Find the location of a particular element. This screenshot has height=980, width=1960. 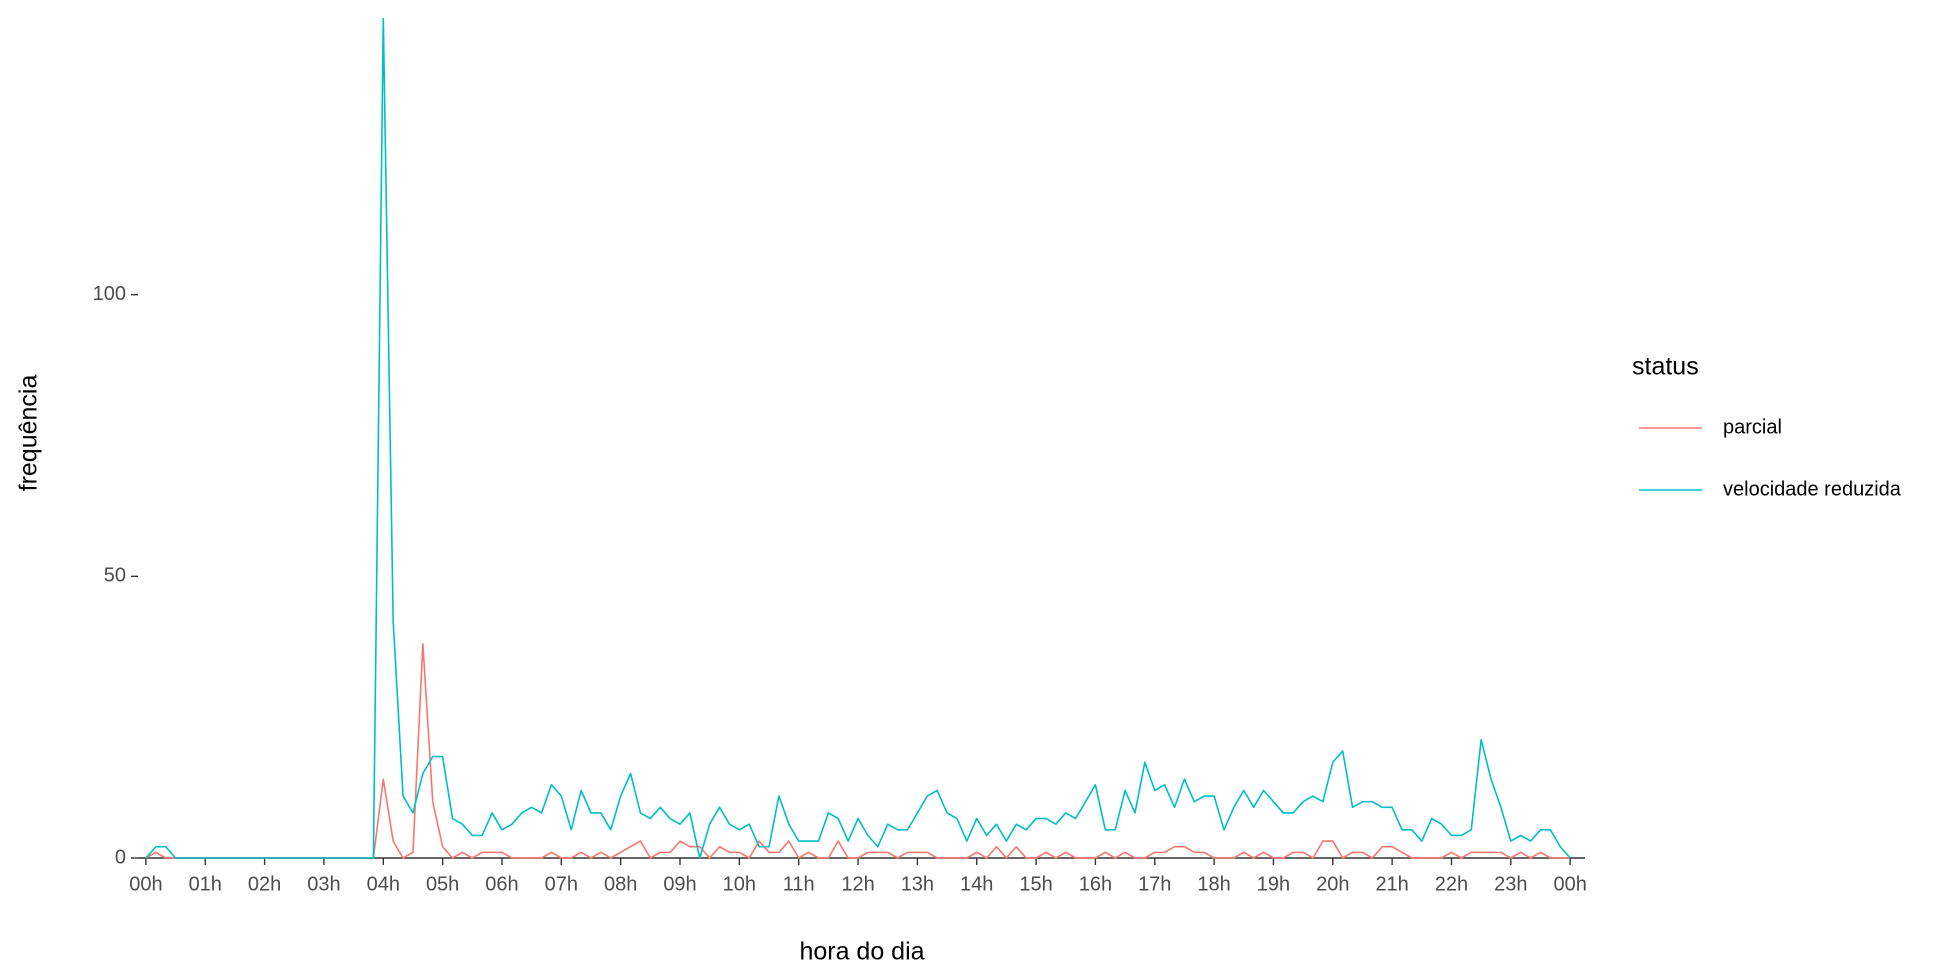

x-axis-title: hora do dia is located at coordinates (861, 952).